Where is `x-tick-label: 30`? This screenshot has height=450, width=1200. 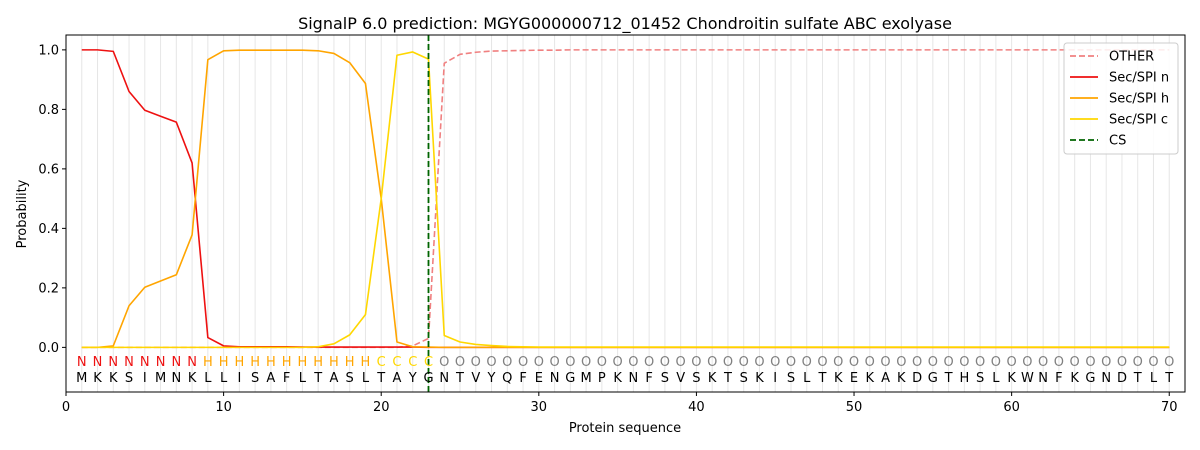 x-tick-label: 30 is located at coordinates (539, 407).